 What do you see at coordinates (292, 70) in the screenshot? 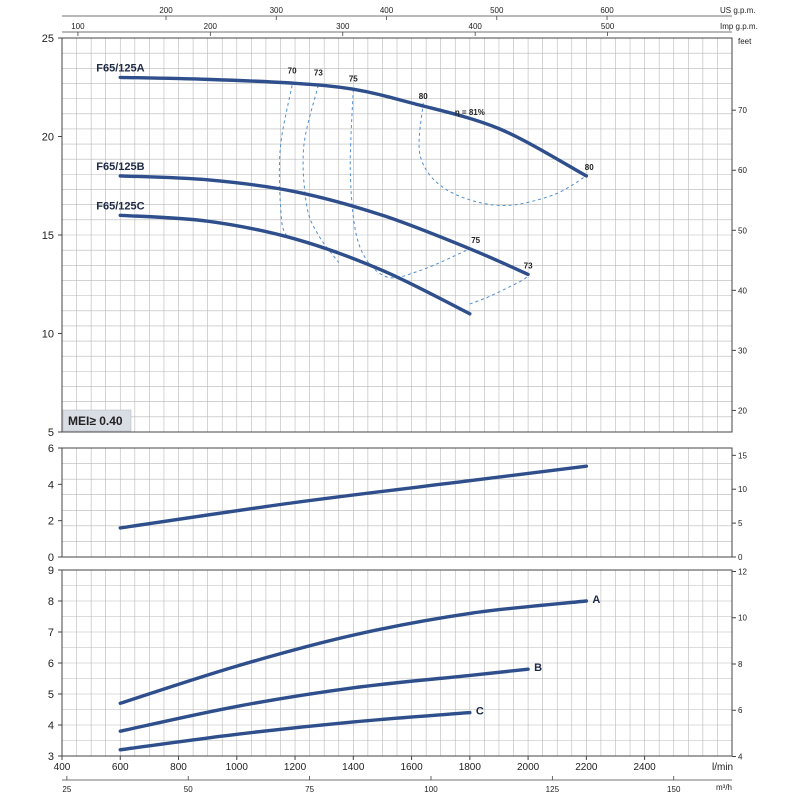
I see `efficiency-label: 70` at bounding box center [292, 70].